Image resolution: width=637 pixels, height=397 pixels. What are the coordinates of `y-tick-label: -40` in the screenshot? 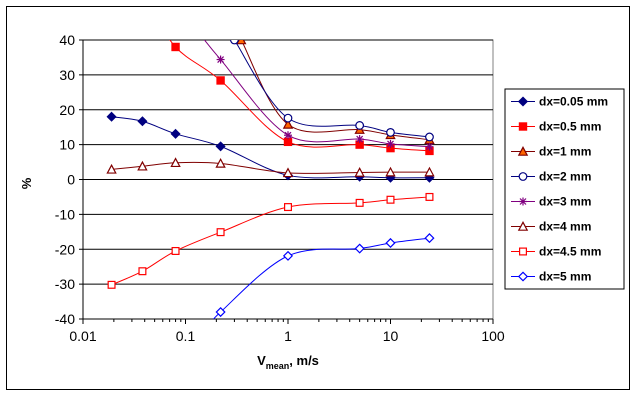 It's located at (65, 319).